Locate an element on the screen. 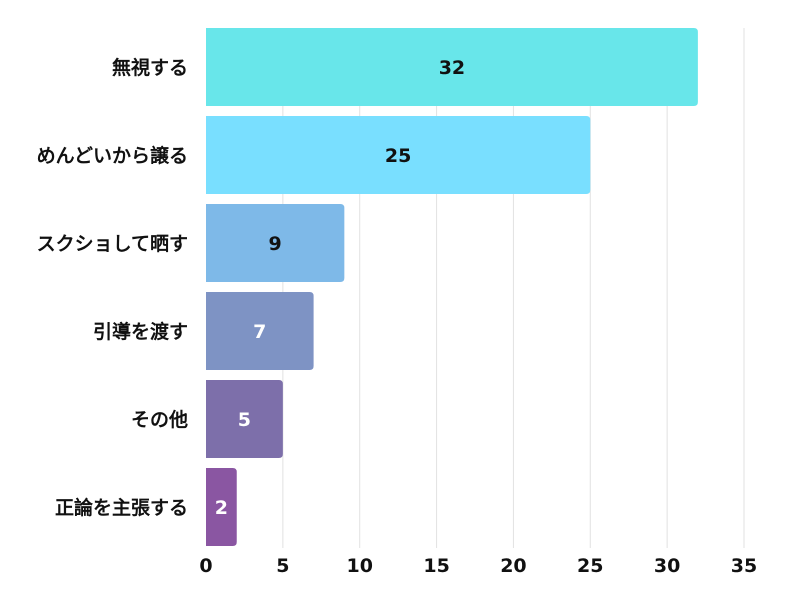 The image size is (800, 600). data-label-2: 25 is located at coordinates (398, 156).